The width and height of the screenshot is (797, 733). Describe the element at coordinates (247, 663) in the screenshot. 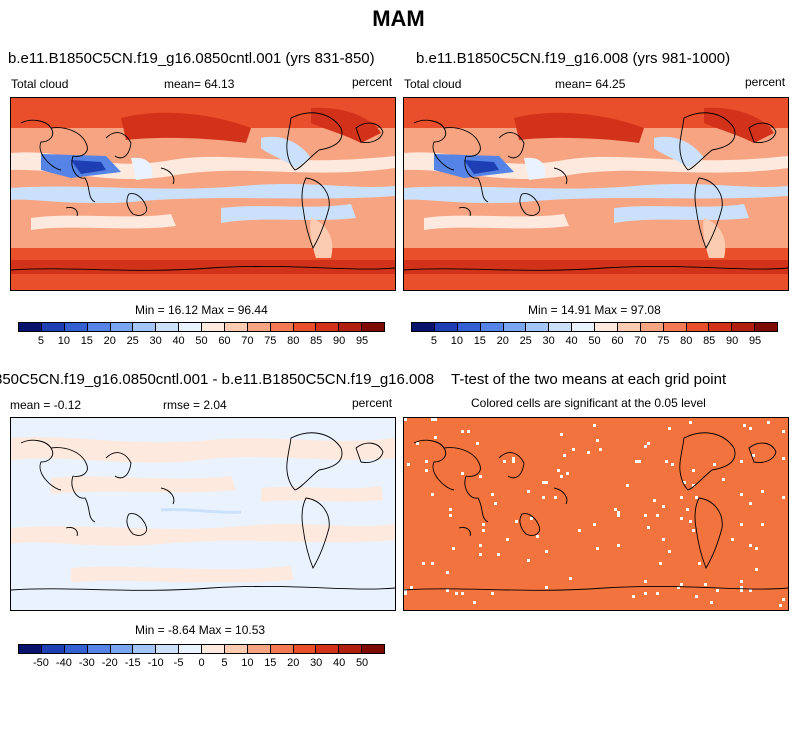

I see `diff-colorbar-tick-label: 10` at that location.